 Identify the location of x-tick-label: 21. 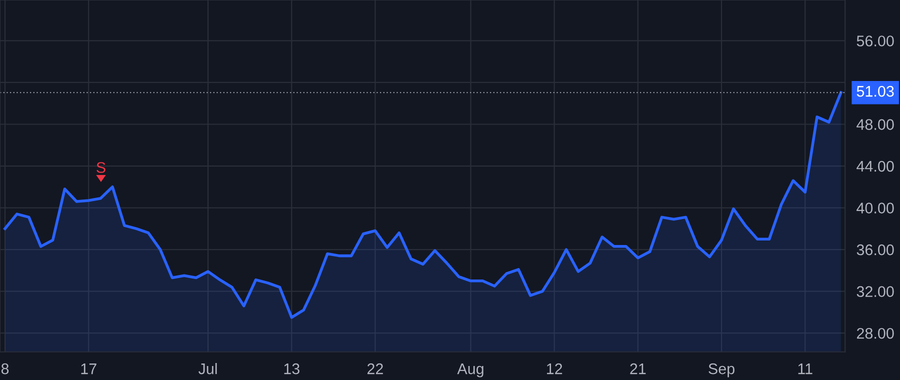
(638, 368).